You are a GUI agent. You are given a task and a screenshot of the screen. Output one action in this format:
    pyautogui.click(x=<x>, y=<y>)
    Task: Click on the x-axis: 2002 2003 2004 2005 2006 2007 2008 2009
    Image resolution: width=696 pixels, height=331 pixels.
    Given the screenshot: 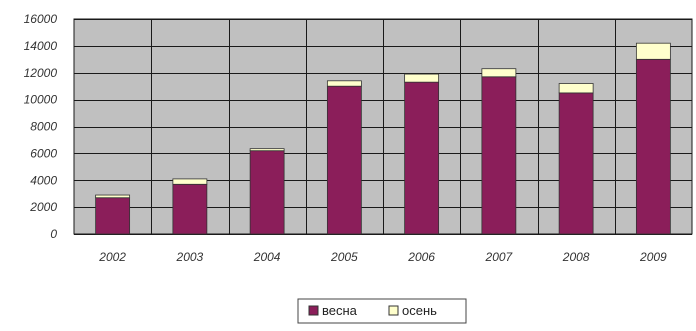 What is the action you would take?
    pyautogui.click(x=382, y=257)
    